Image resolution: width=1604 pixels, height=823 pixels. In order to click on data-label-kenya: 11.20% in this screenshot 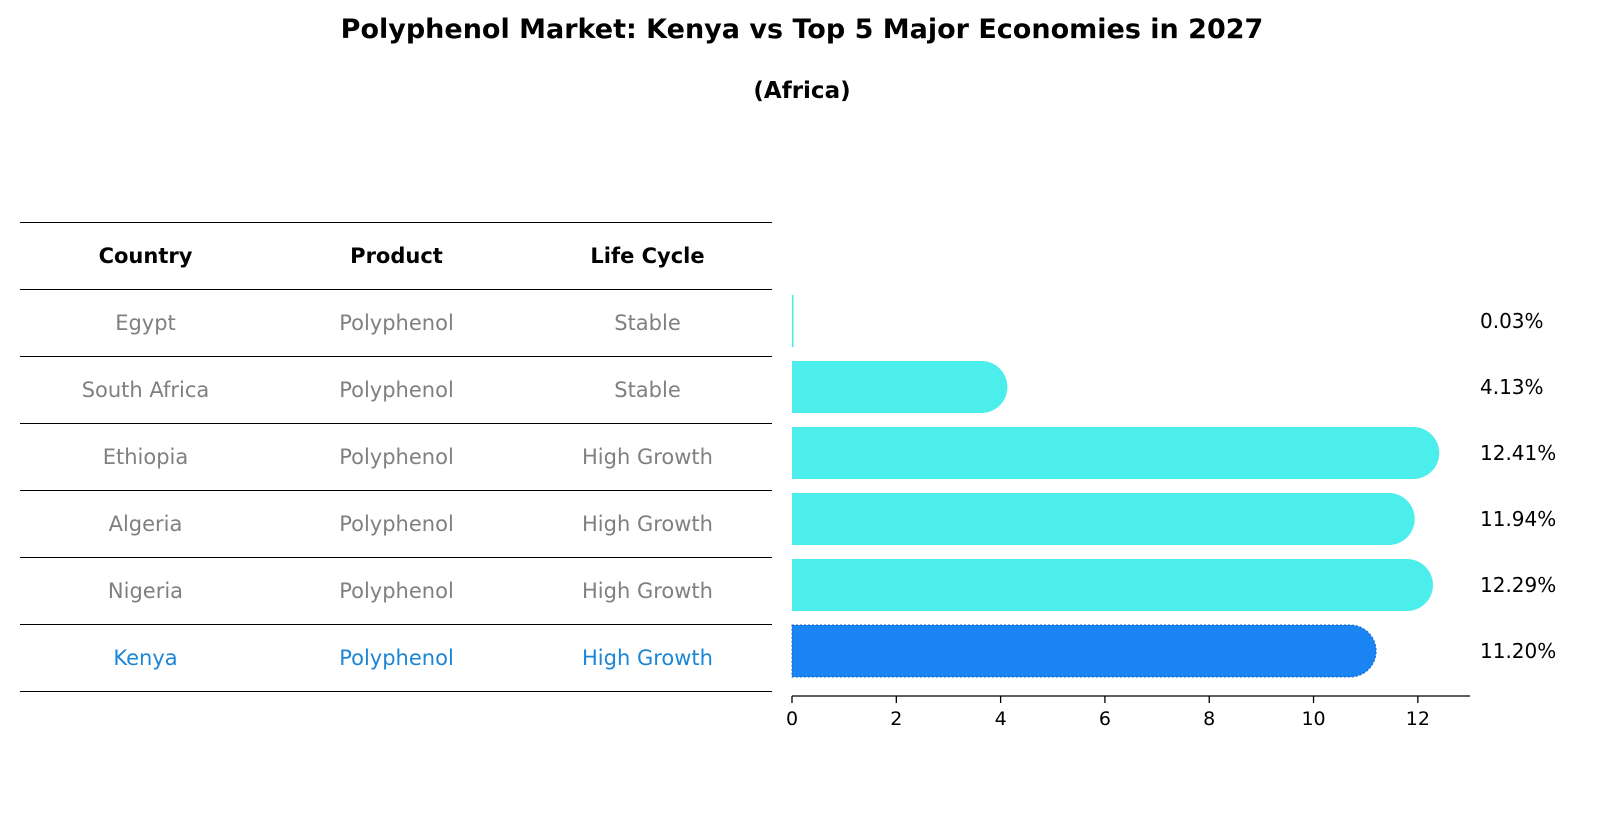, I will do `click(1518, 651)`.